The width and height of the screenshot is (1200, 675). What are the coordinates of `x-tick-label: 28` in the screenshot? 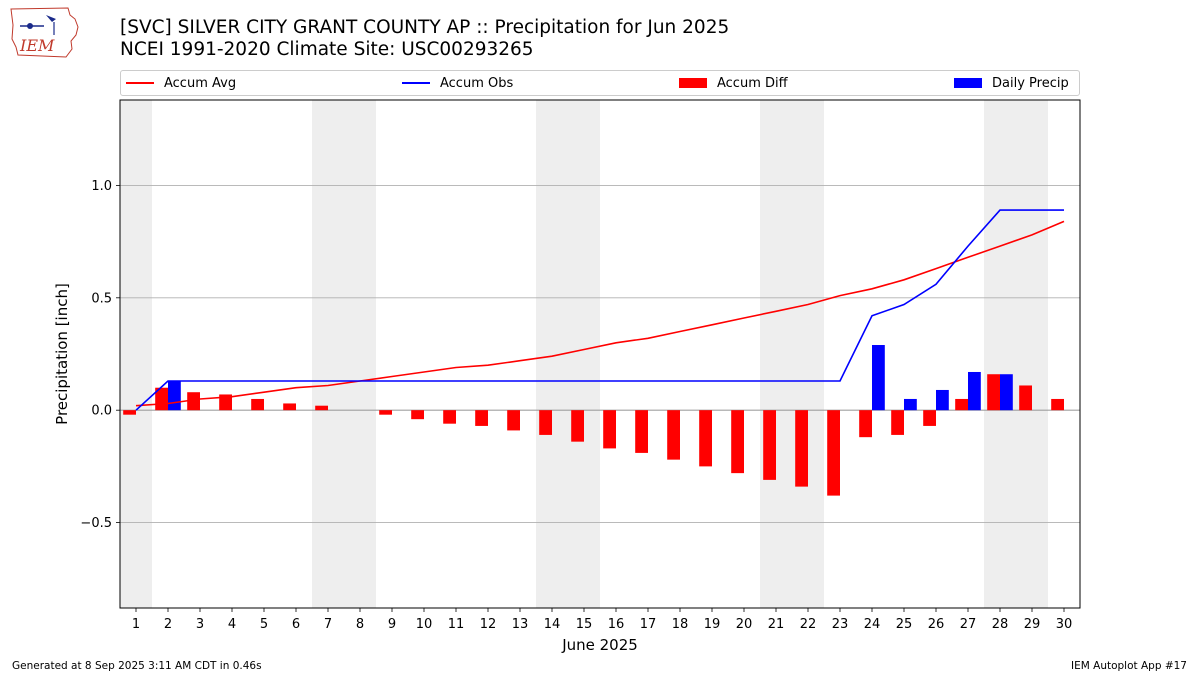 It's located at (1000, 624).